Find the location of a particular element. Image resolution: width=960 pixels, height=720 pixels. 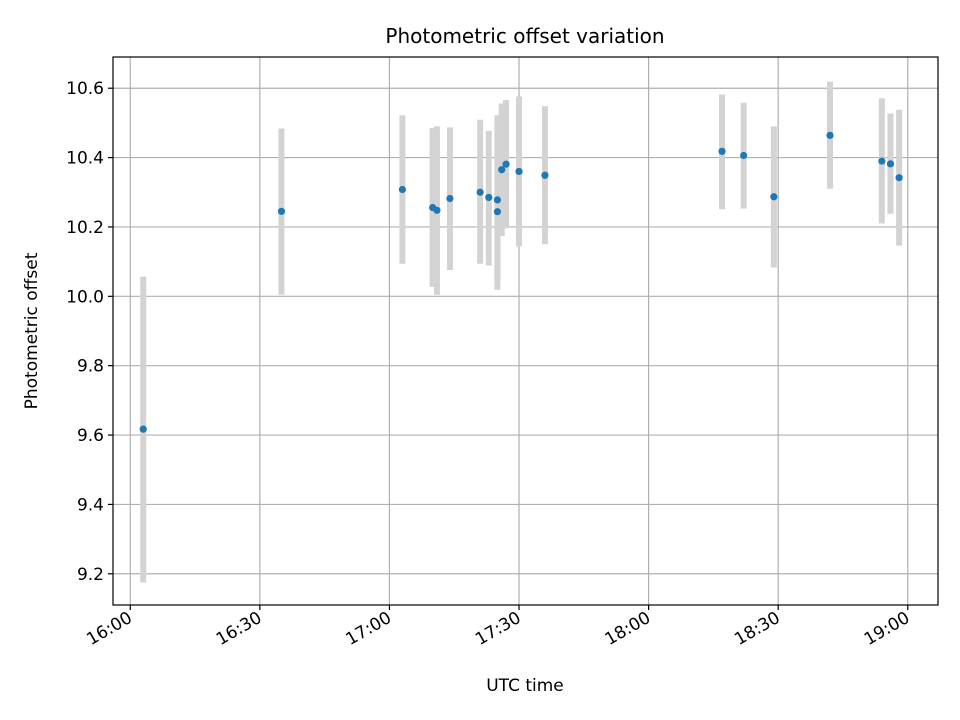

y-tick-label: 9.8 is located at coordinates (90, 367).